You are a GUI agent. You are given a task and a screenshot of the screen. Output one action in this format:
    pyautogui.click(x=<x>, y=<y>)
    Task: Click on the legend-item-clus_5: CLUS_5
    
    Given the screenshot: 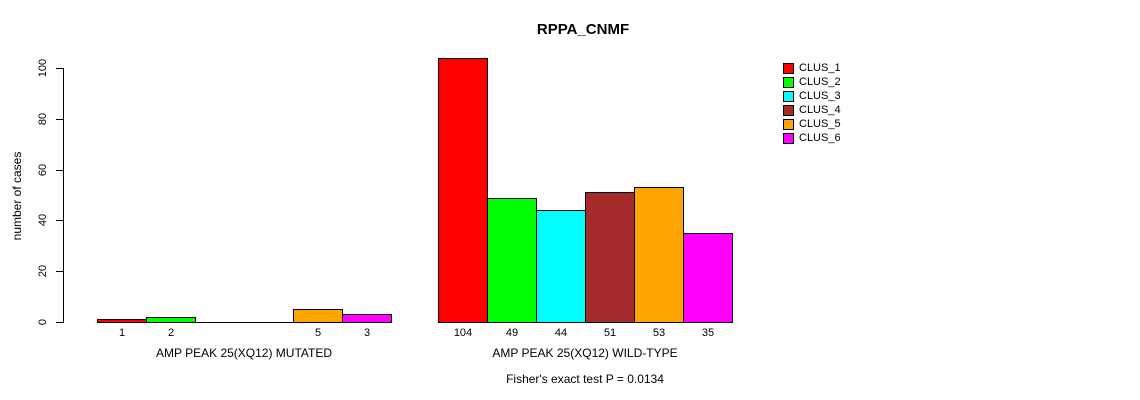 What is the action you would take?
    pyautogui.click(x=812, y=124)
    